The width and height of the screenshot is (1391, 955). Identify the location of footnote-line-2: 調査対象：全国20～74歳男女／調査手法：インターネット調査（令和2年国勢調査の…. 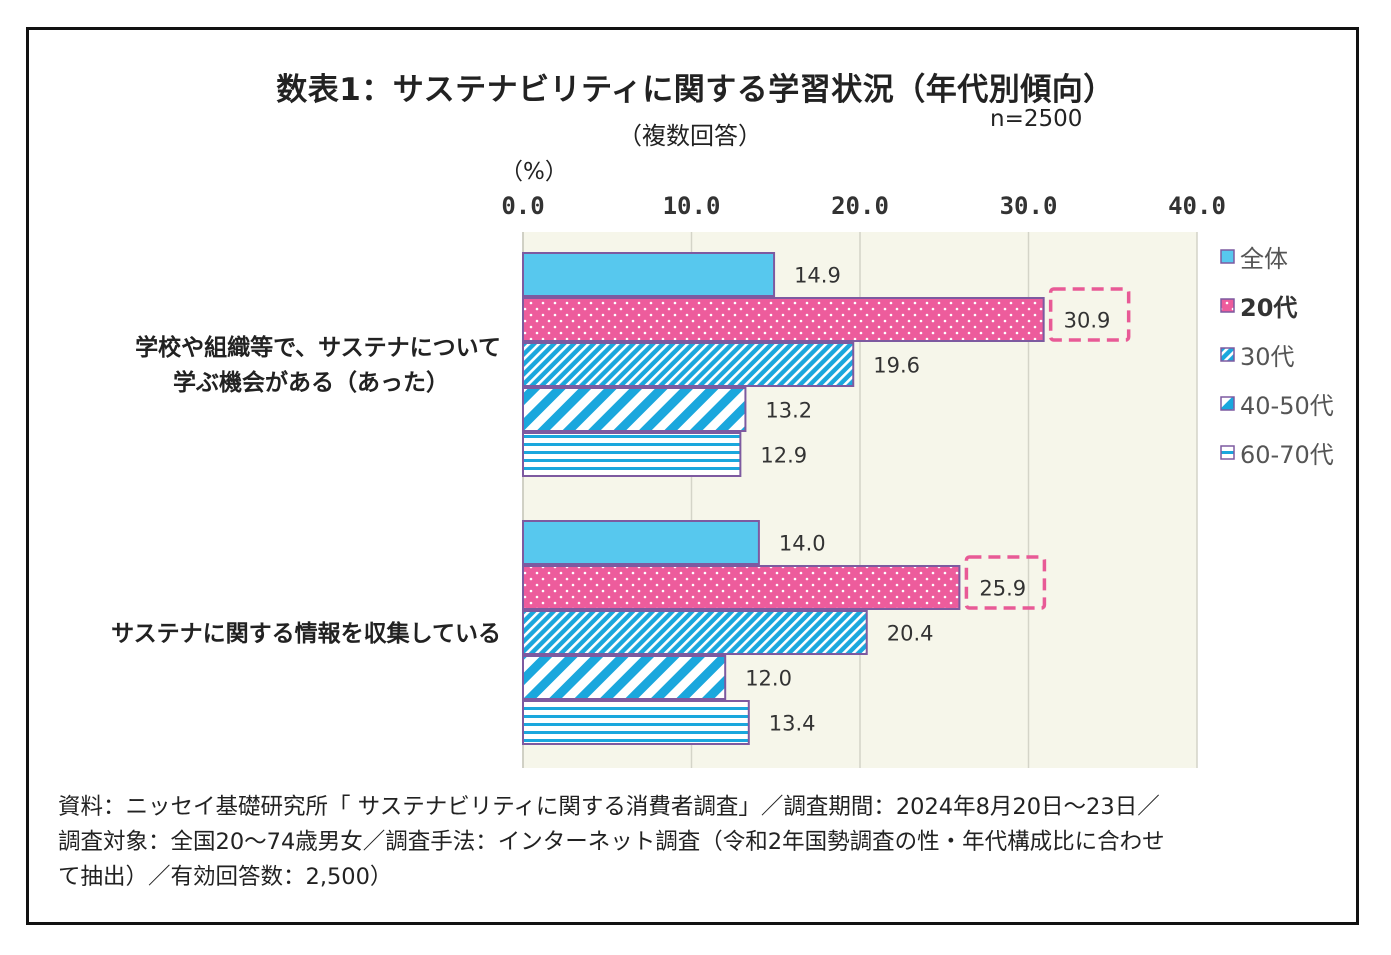
(611, 842).